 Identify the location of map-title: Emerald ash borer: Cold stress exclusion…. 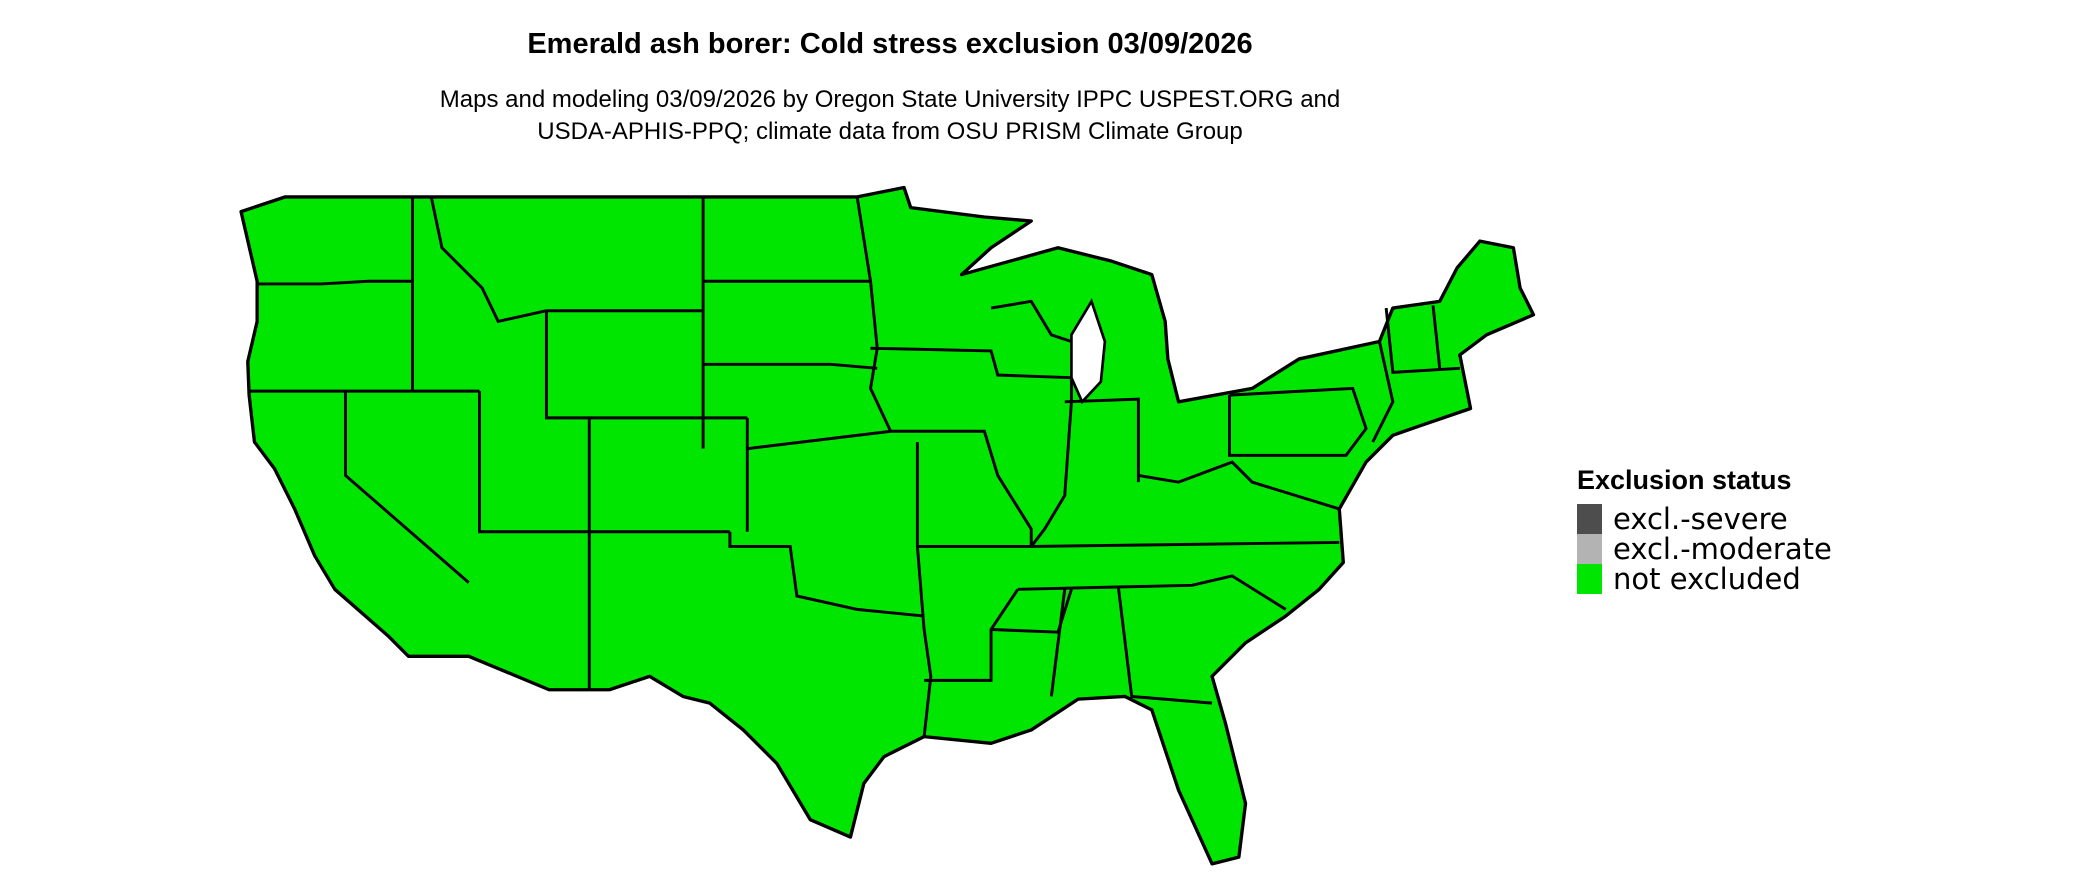
(890, 44).